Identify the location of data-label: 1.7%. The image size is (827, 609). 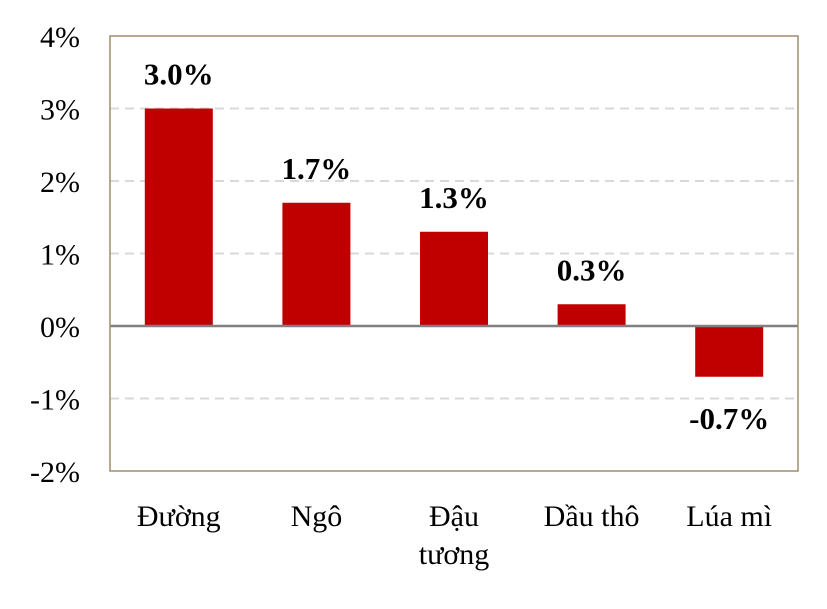
(317, 168).